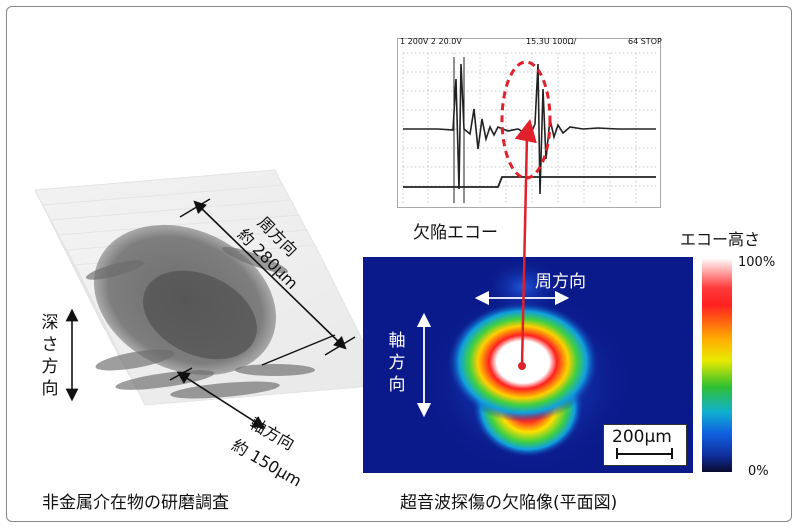 Image resolution: width=800 pixels, height=530 pixels. I want to click on circ-dimension-line, so click(267, 277).